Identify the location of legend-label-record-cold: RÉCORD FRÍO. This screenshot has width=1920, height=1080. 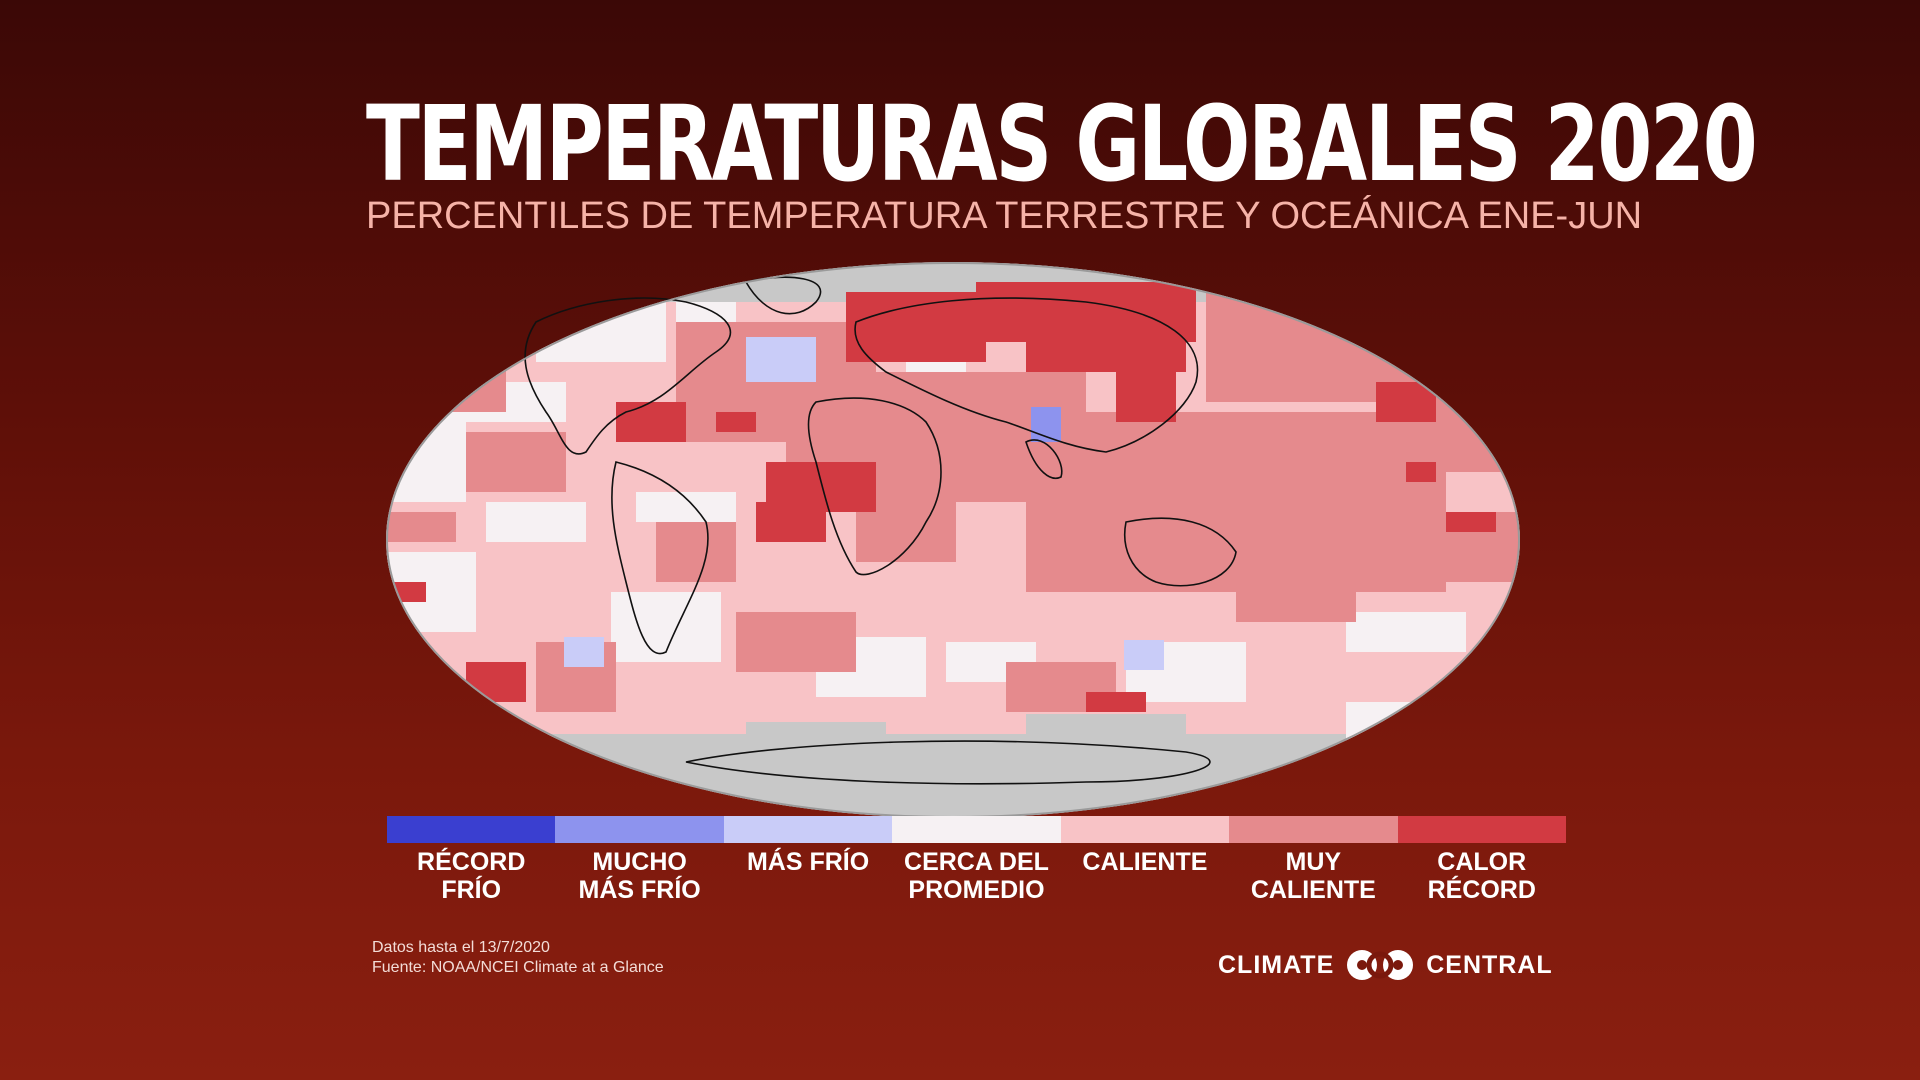
(471, 876).